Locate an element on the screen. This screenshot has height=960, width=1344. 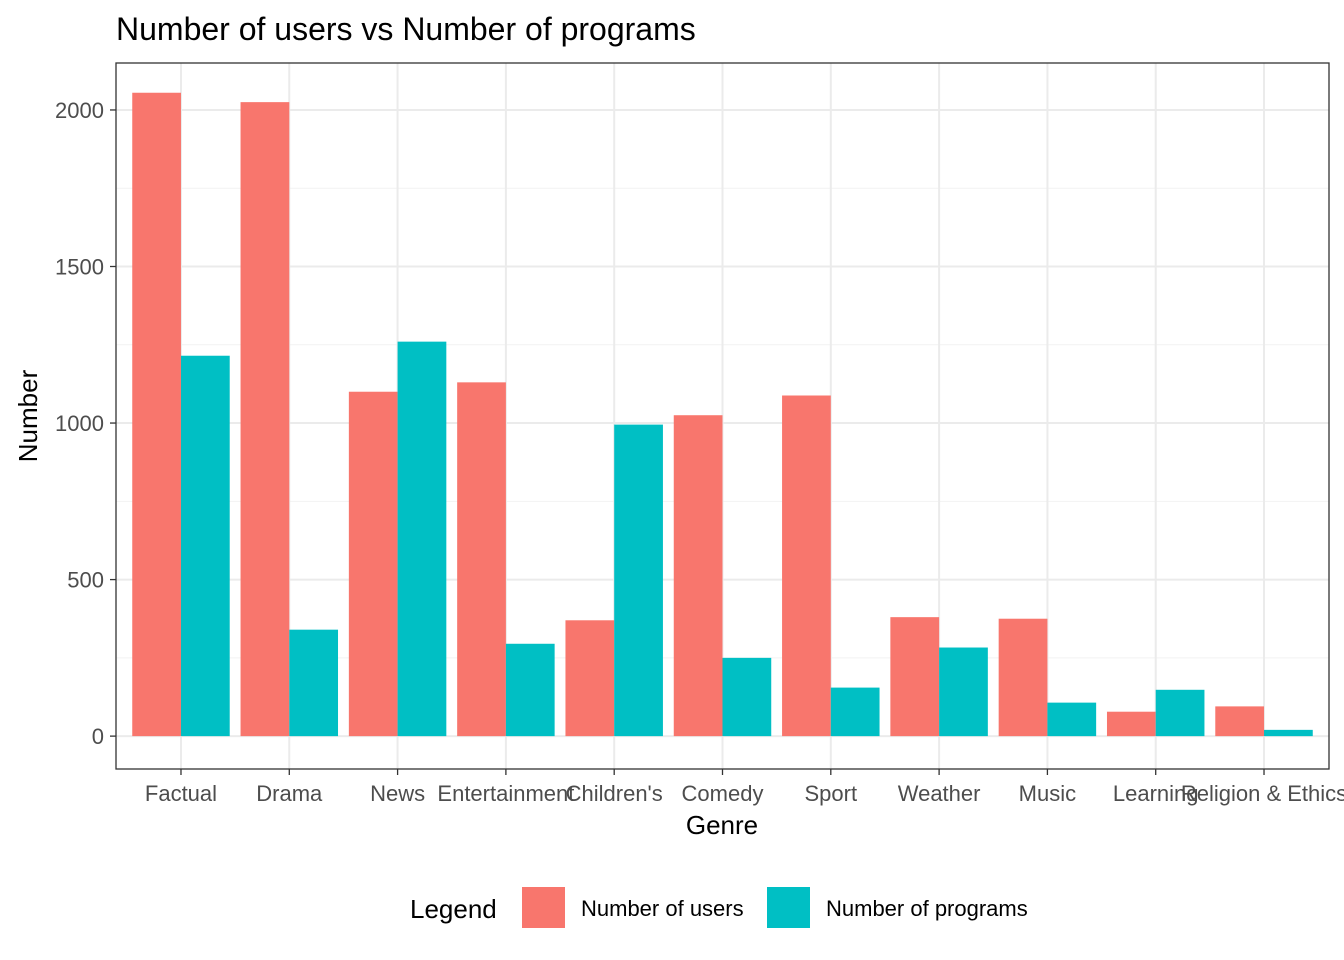
bar-programs-sport is located at coordinates (855, 712).